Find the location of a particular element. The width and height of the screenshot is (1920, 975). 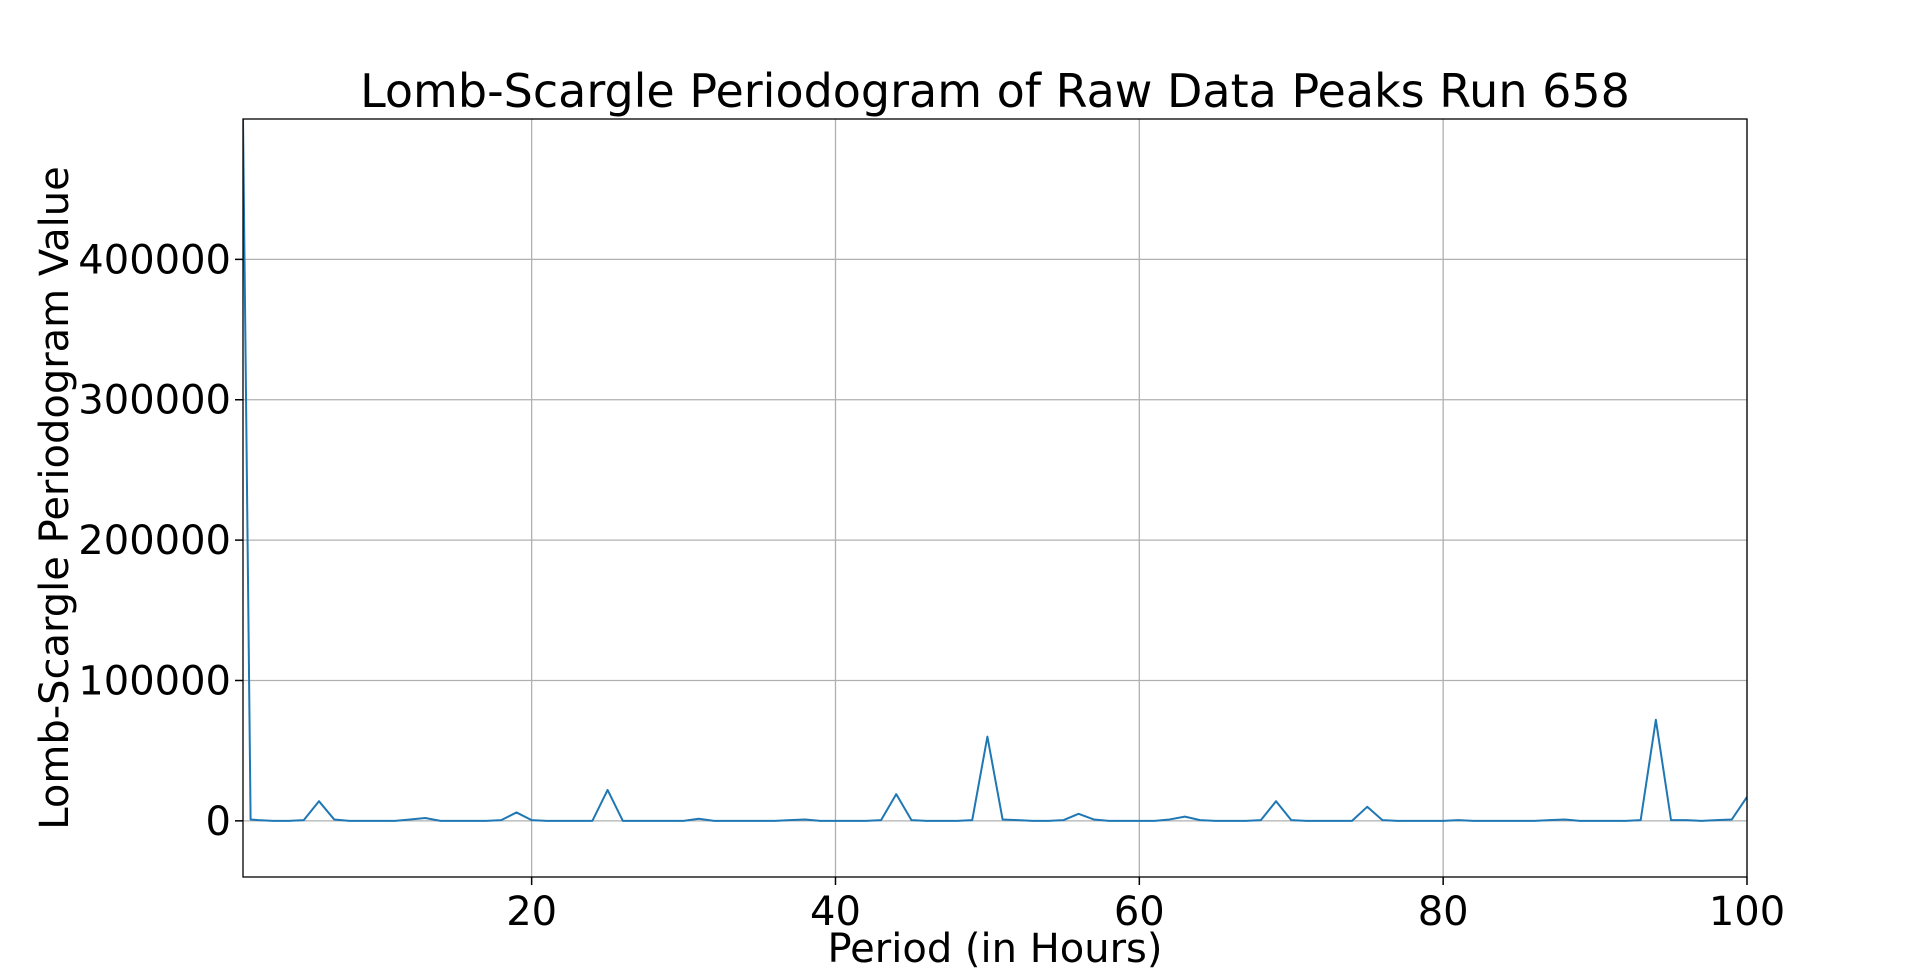

x-axis-ticks: 20 40 60 80 100 is located at coordinates (1145, 906).